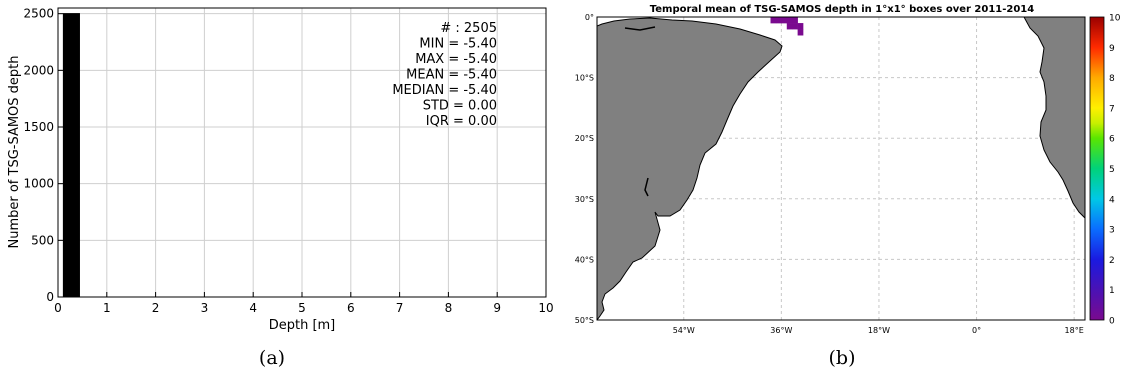  What do you see at coordinates (1112, 49) in the screenshot?
I see `colorbar-tick-label: 9` at bounding box center [1112, 49].